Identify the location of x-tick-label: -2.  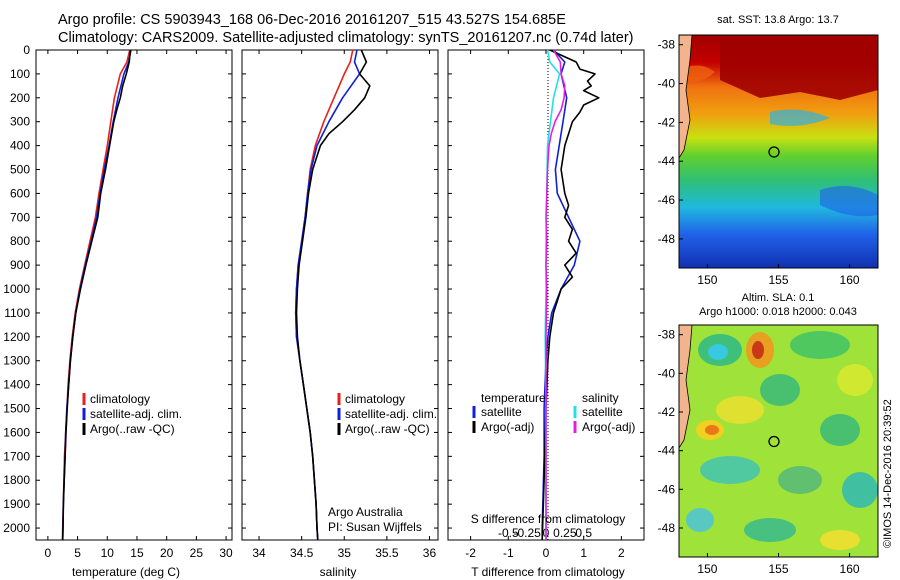
(470, 553).